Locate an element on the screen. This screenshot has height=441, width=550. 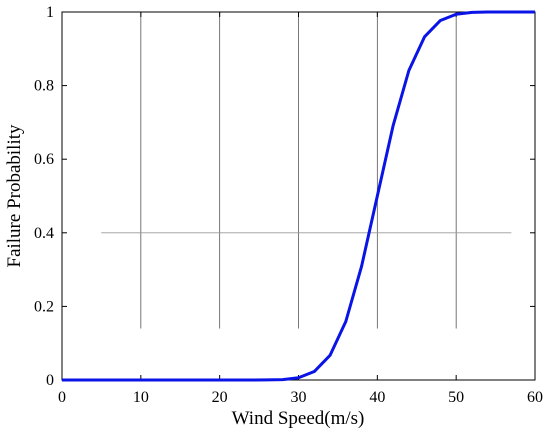
x-tick-label: 60 is located at coordinates (535, 397).